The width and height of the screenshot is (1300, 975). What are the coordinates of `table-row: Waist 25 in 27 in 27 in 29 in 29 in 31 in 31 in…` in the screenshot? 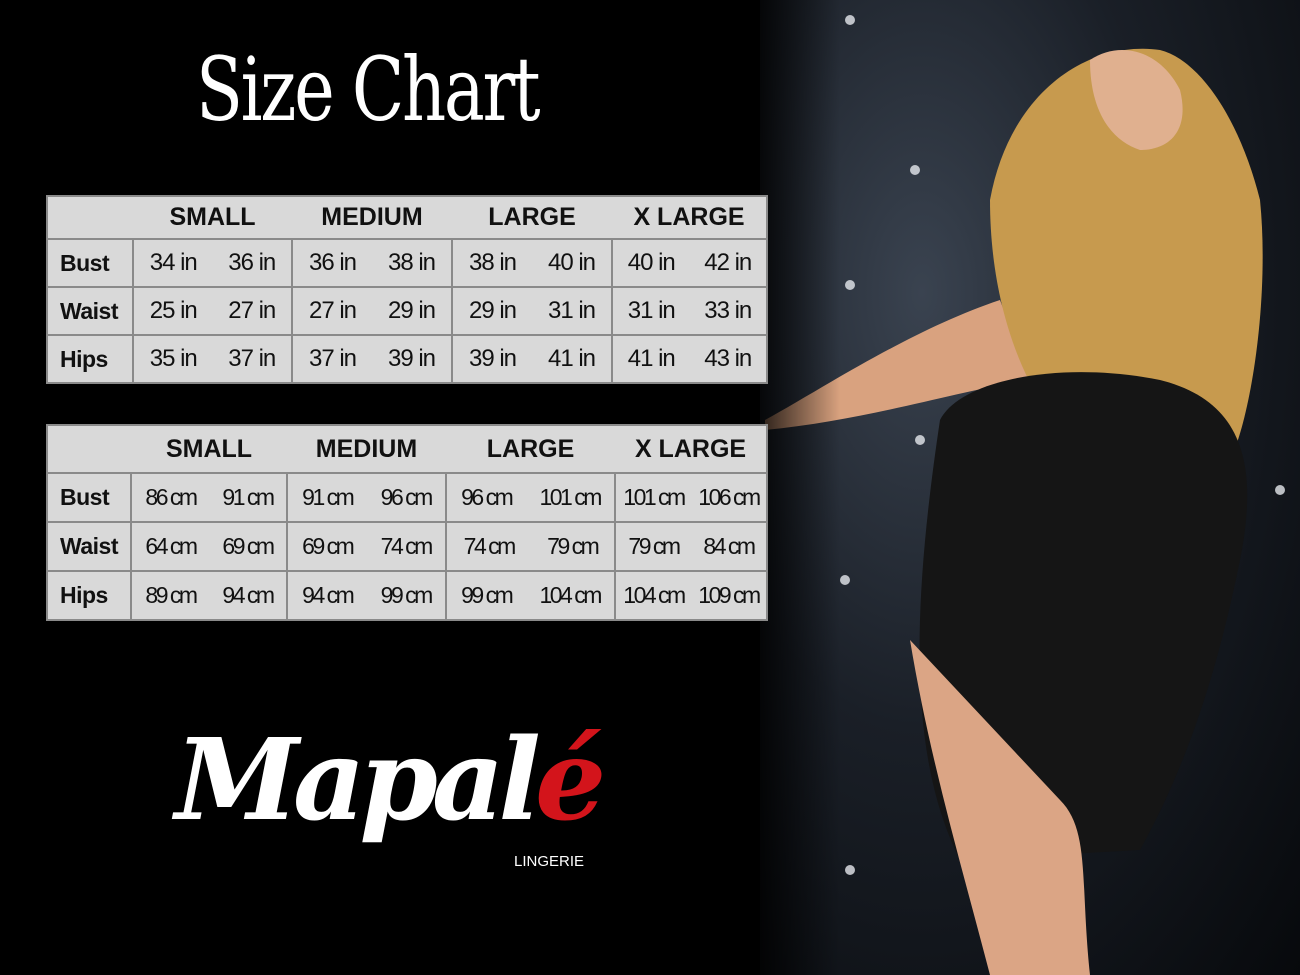 It's located at (407, 311).